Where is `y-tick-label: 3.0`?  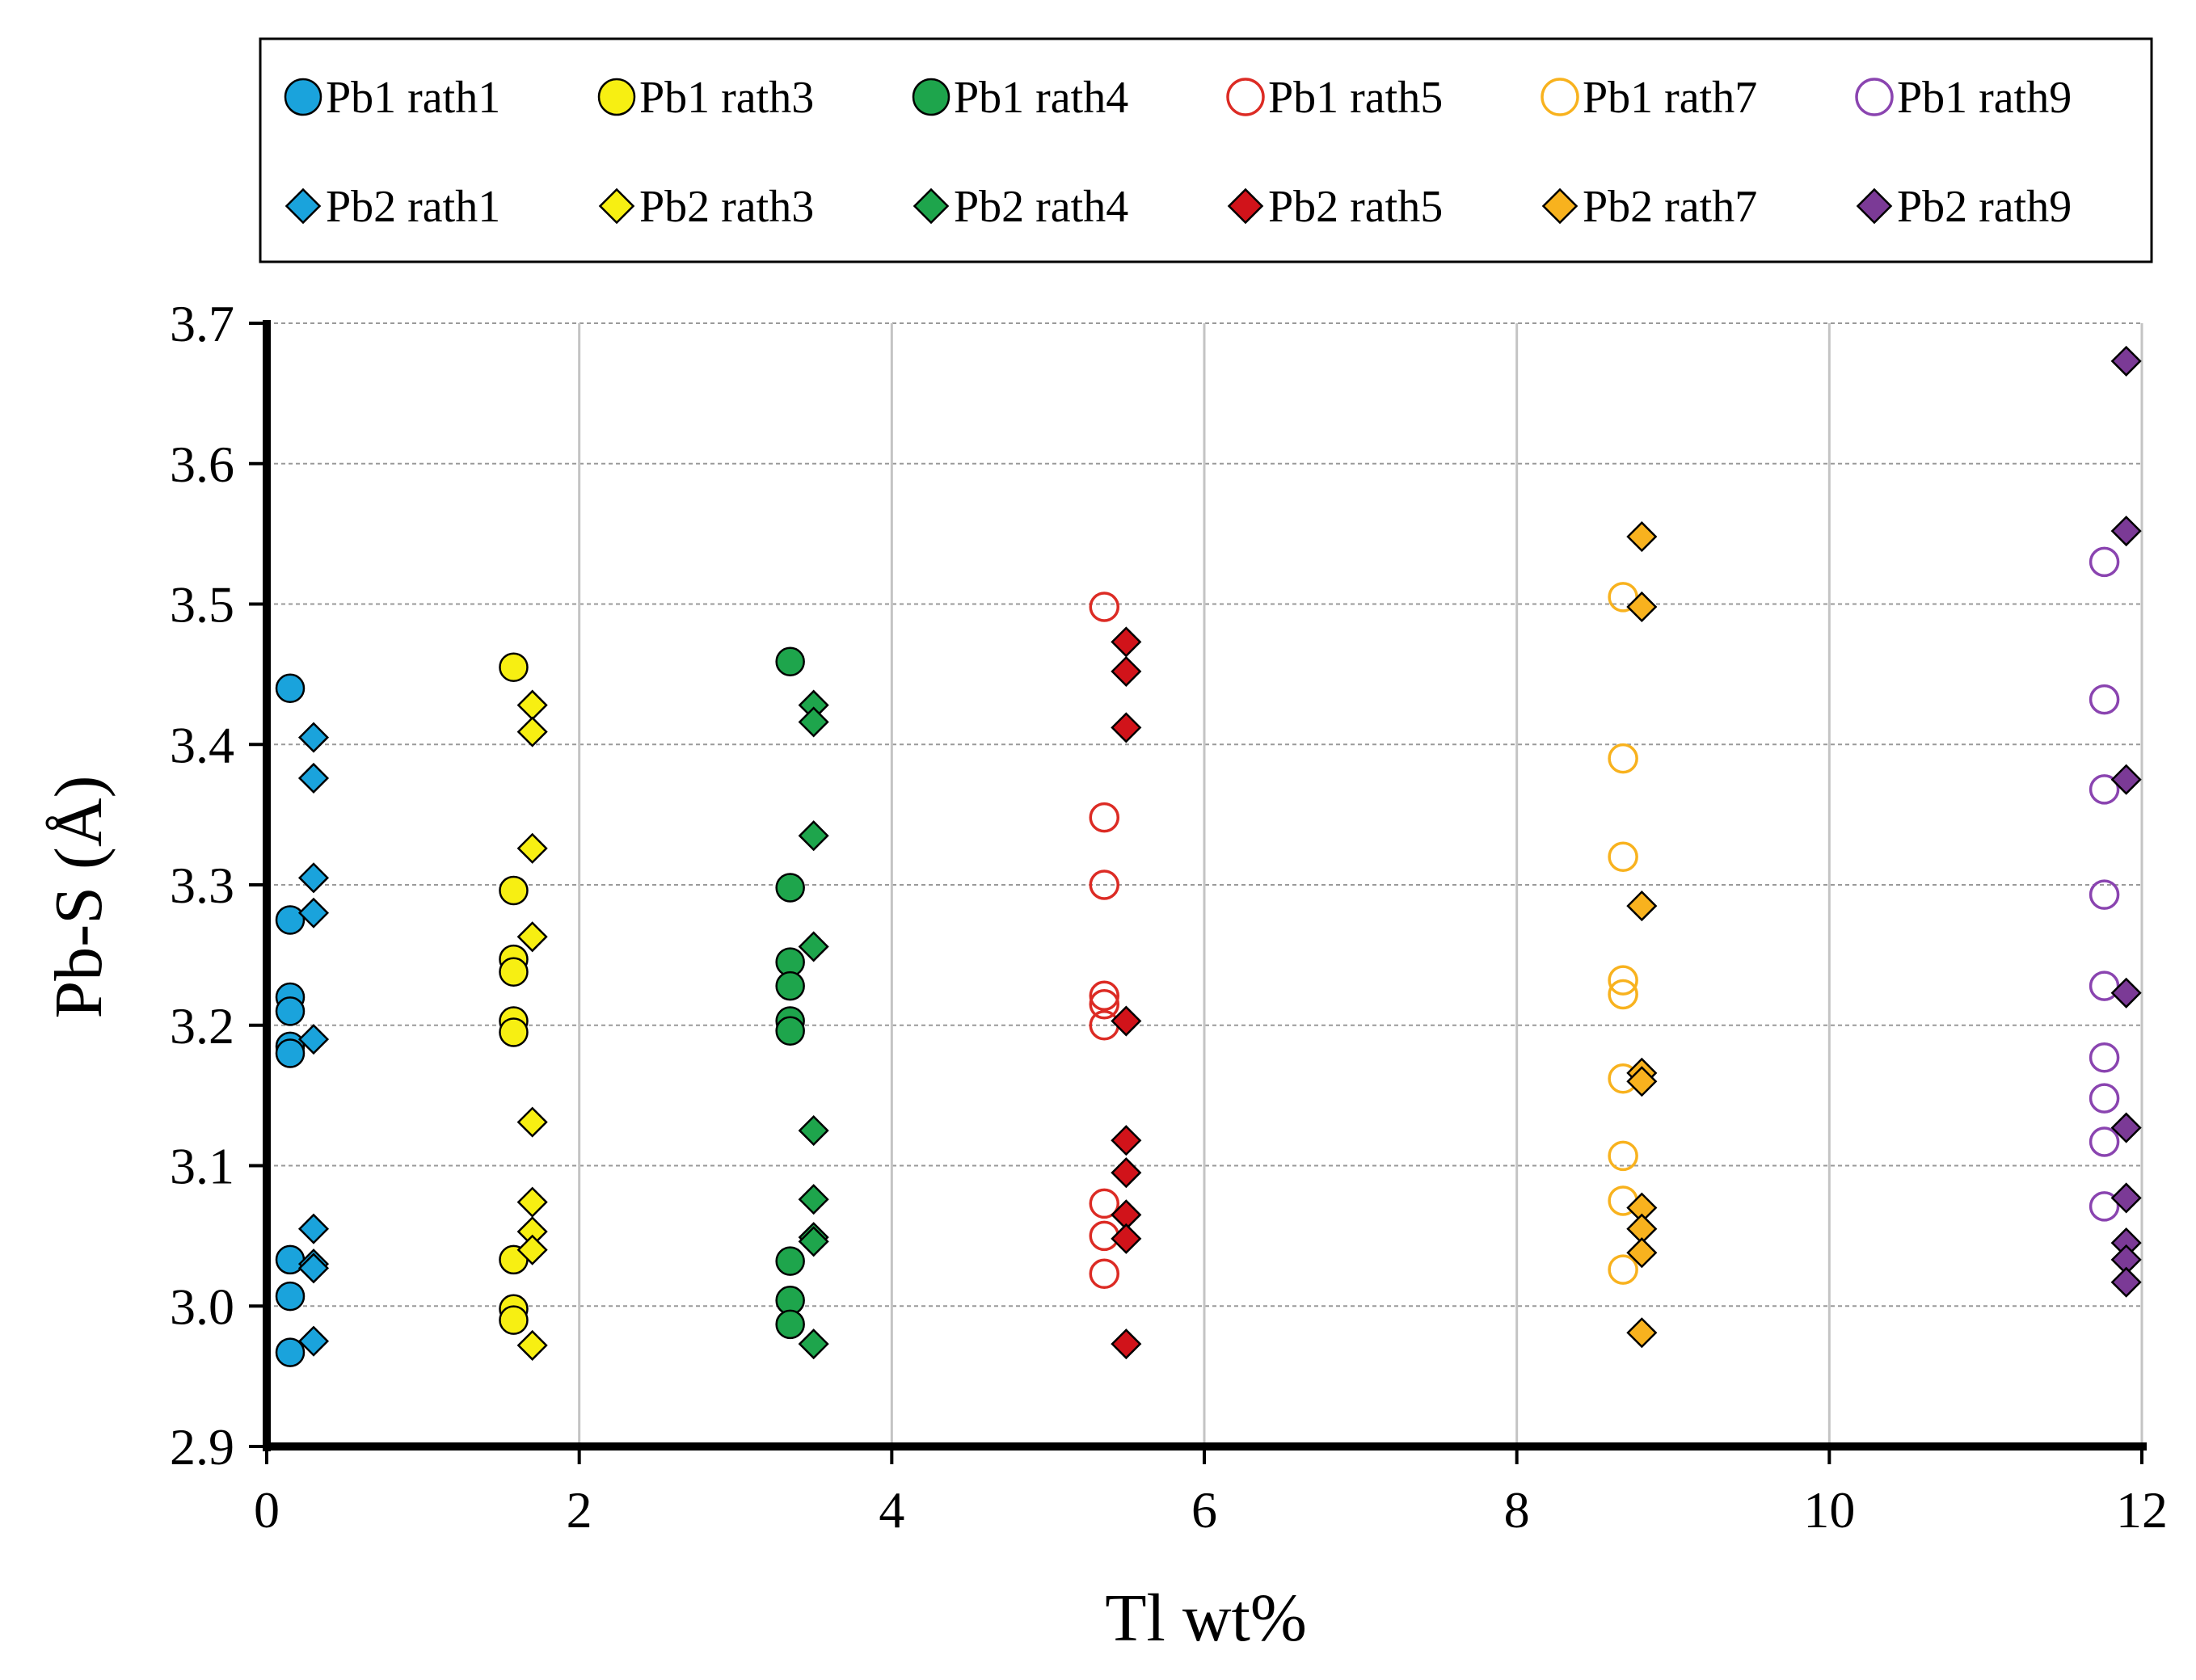 y-tick-label: 3.0 is located at coordinates (202, 1306).